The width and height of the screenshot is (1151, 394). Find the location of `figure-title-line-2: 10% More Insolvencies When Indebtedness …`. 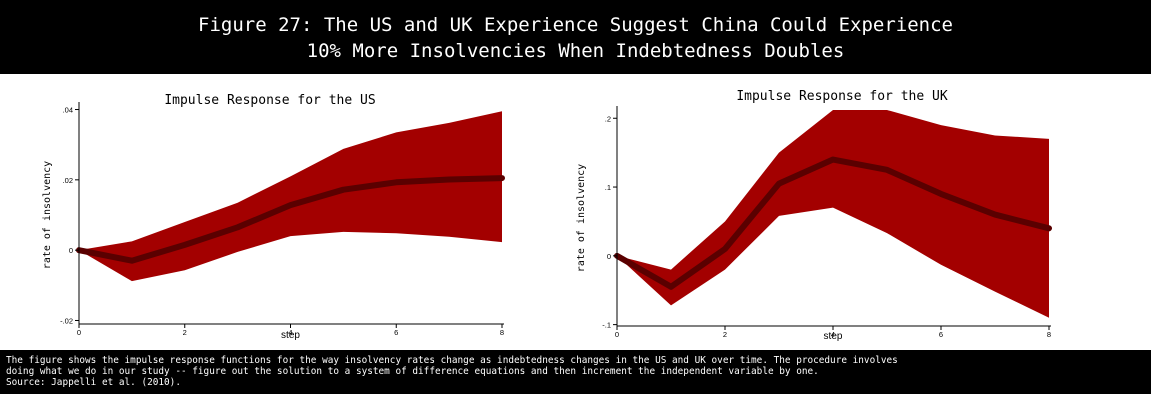

figure-title-line-2: 10% More Insolvencies When Indebtedness … is located at coordinates (575, 51).